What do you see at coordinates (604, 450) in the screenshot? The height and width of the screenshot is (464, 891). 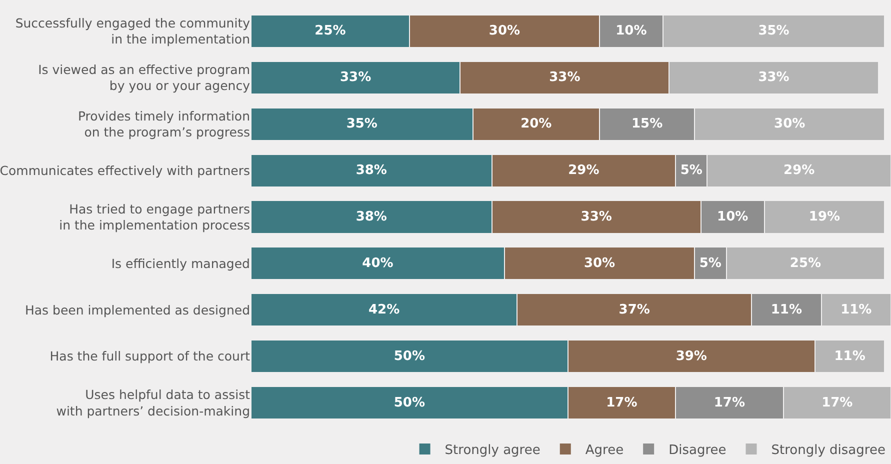 I see `legend-label: Agree` at bounding box center [604, 450].